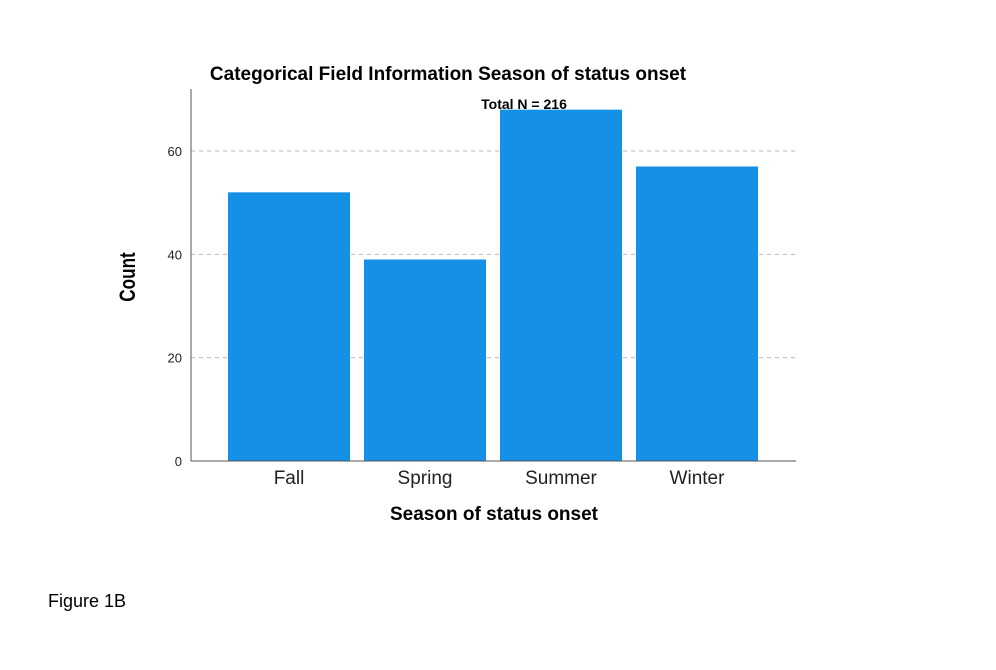 The image size is (996, 670). Describe the element at coordinates (87, 601) in the screenshot. I see `figure-caption: Figure 1B` at that location.